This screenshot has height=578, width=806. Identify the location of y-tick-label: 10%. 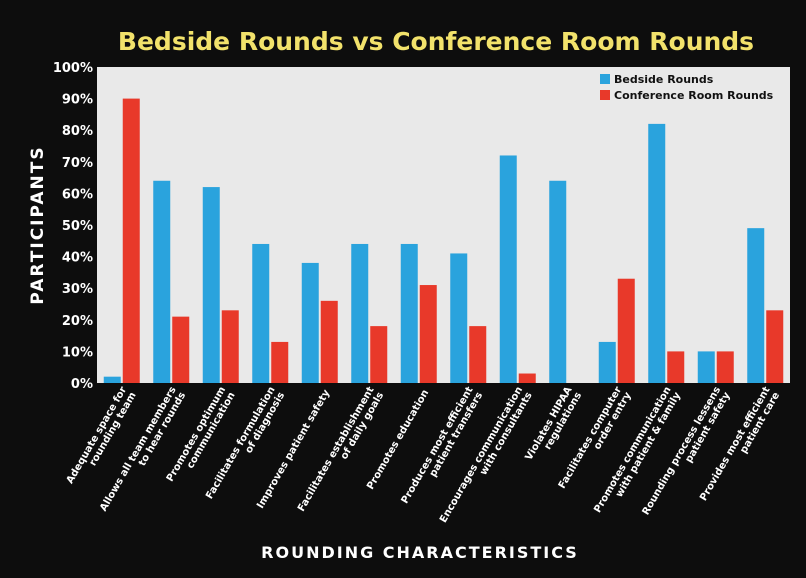
(77, 352).